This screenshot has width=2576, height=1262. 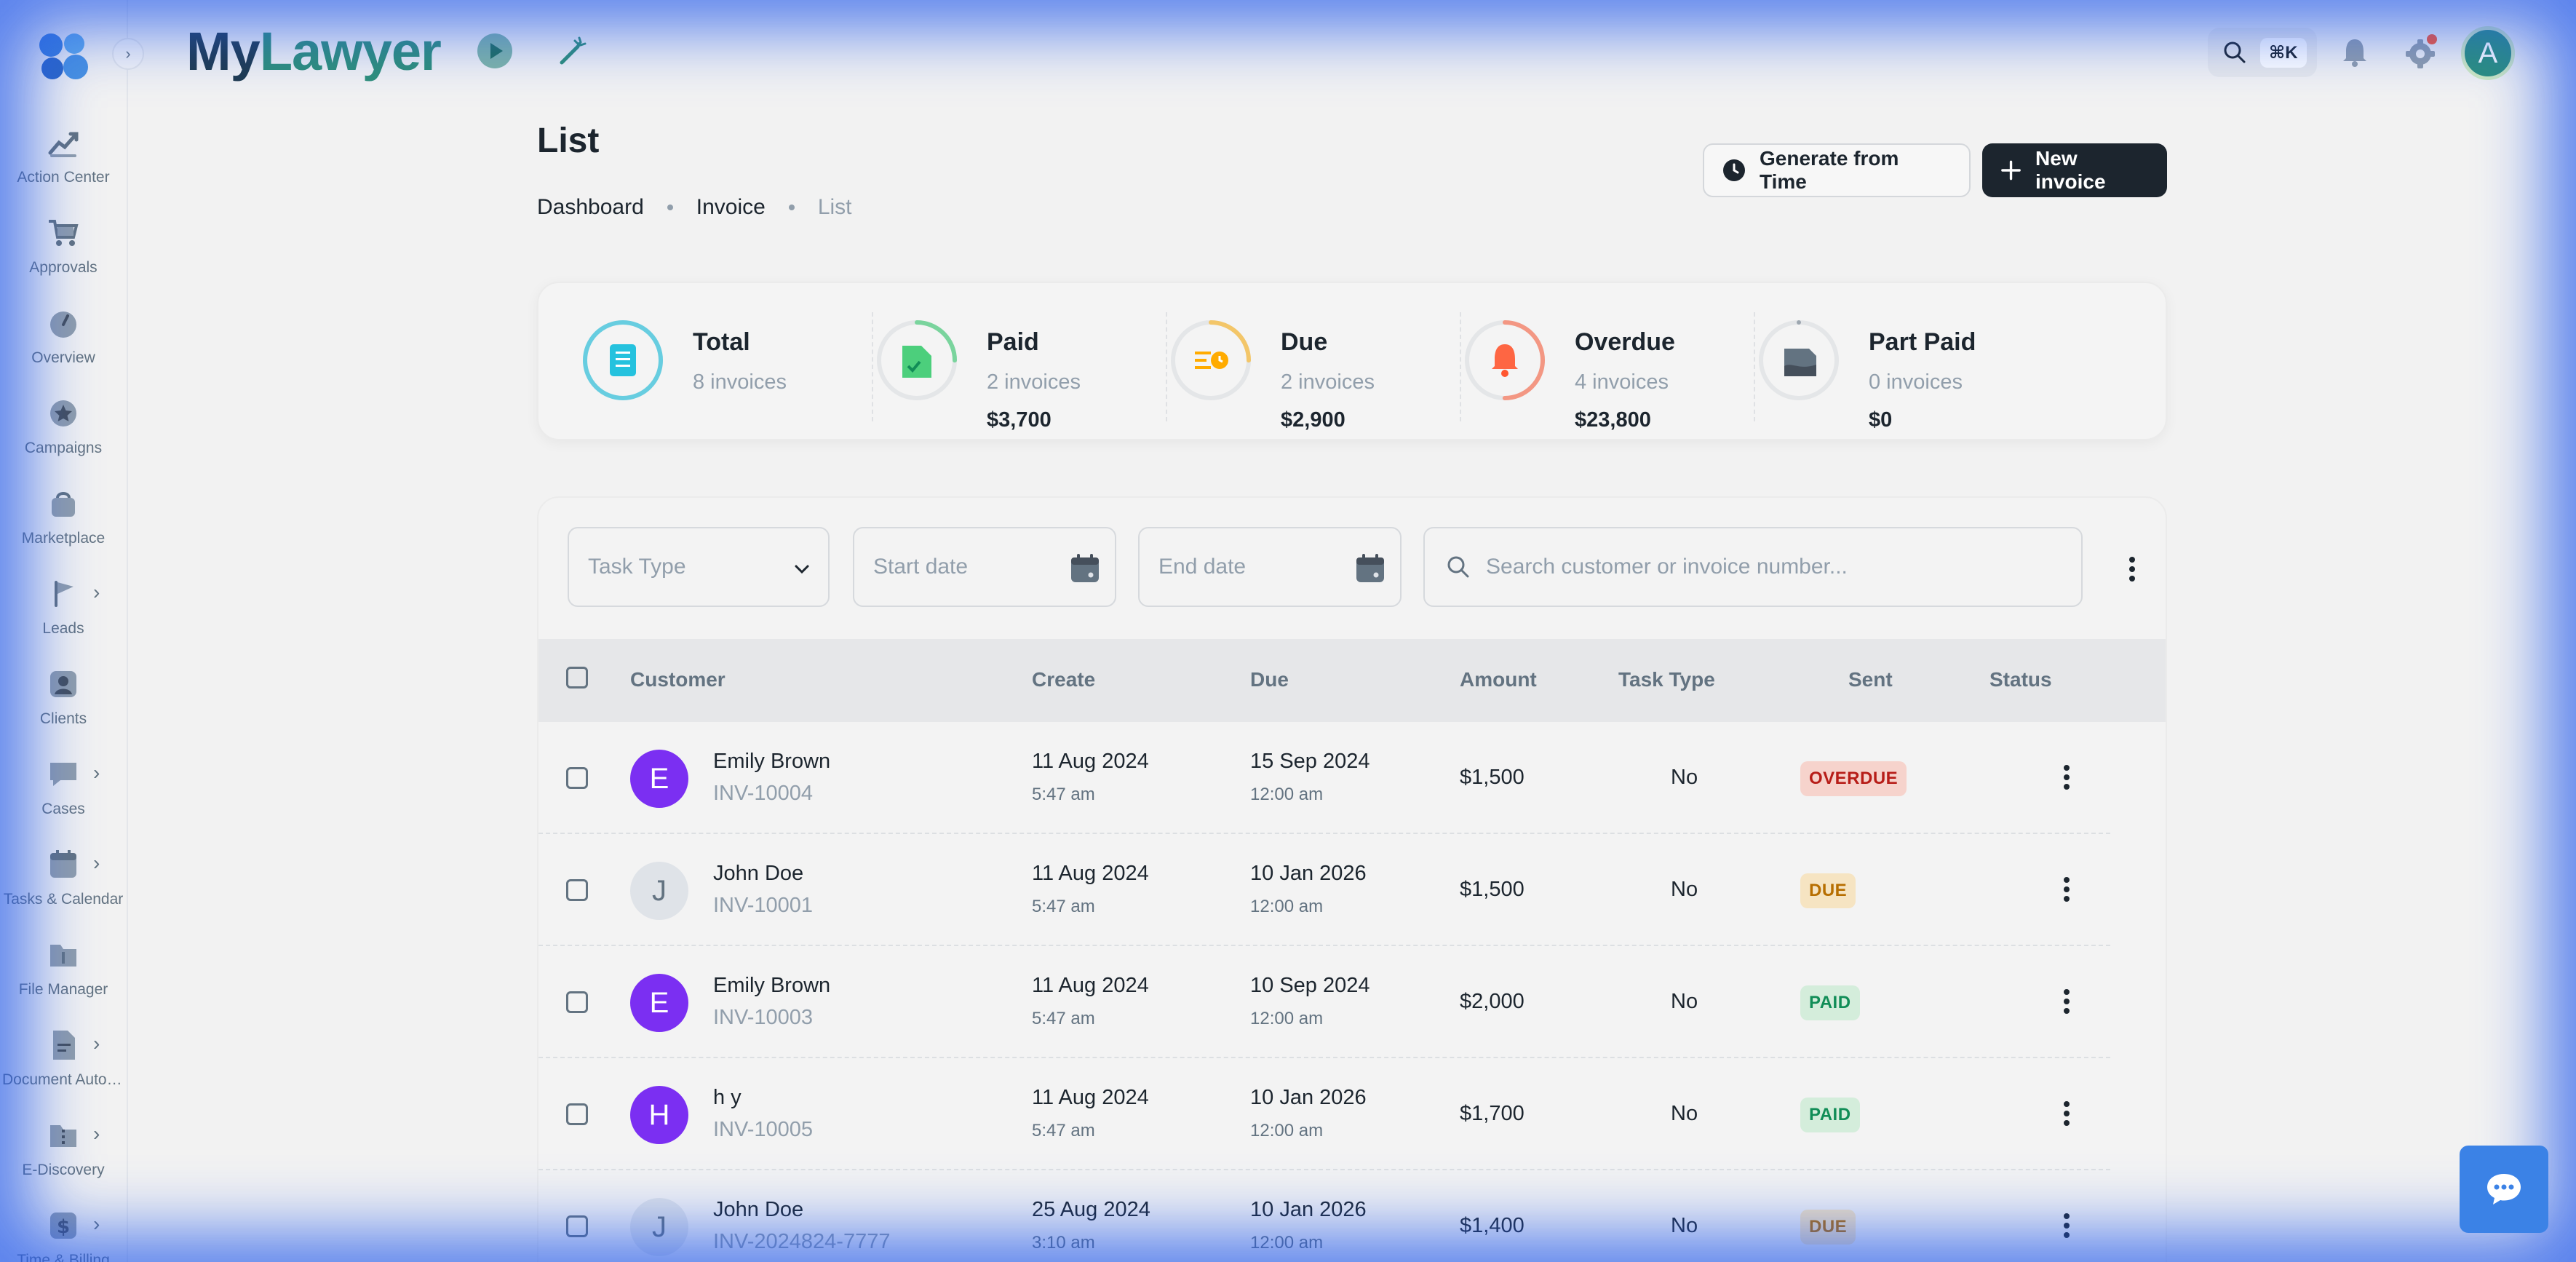 I want to click on magic-wand-icon, so click(x=572, y=51).